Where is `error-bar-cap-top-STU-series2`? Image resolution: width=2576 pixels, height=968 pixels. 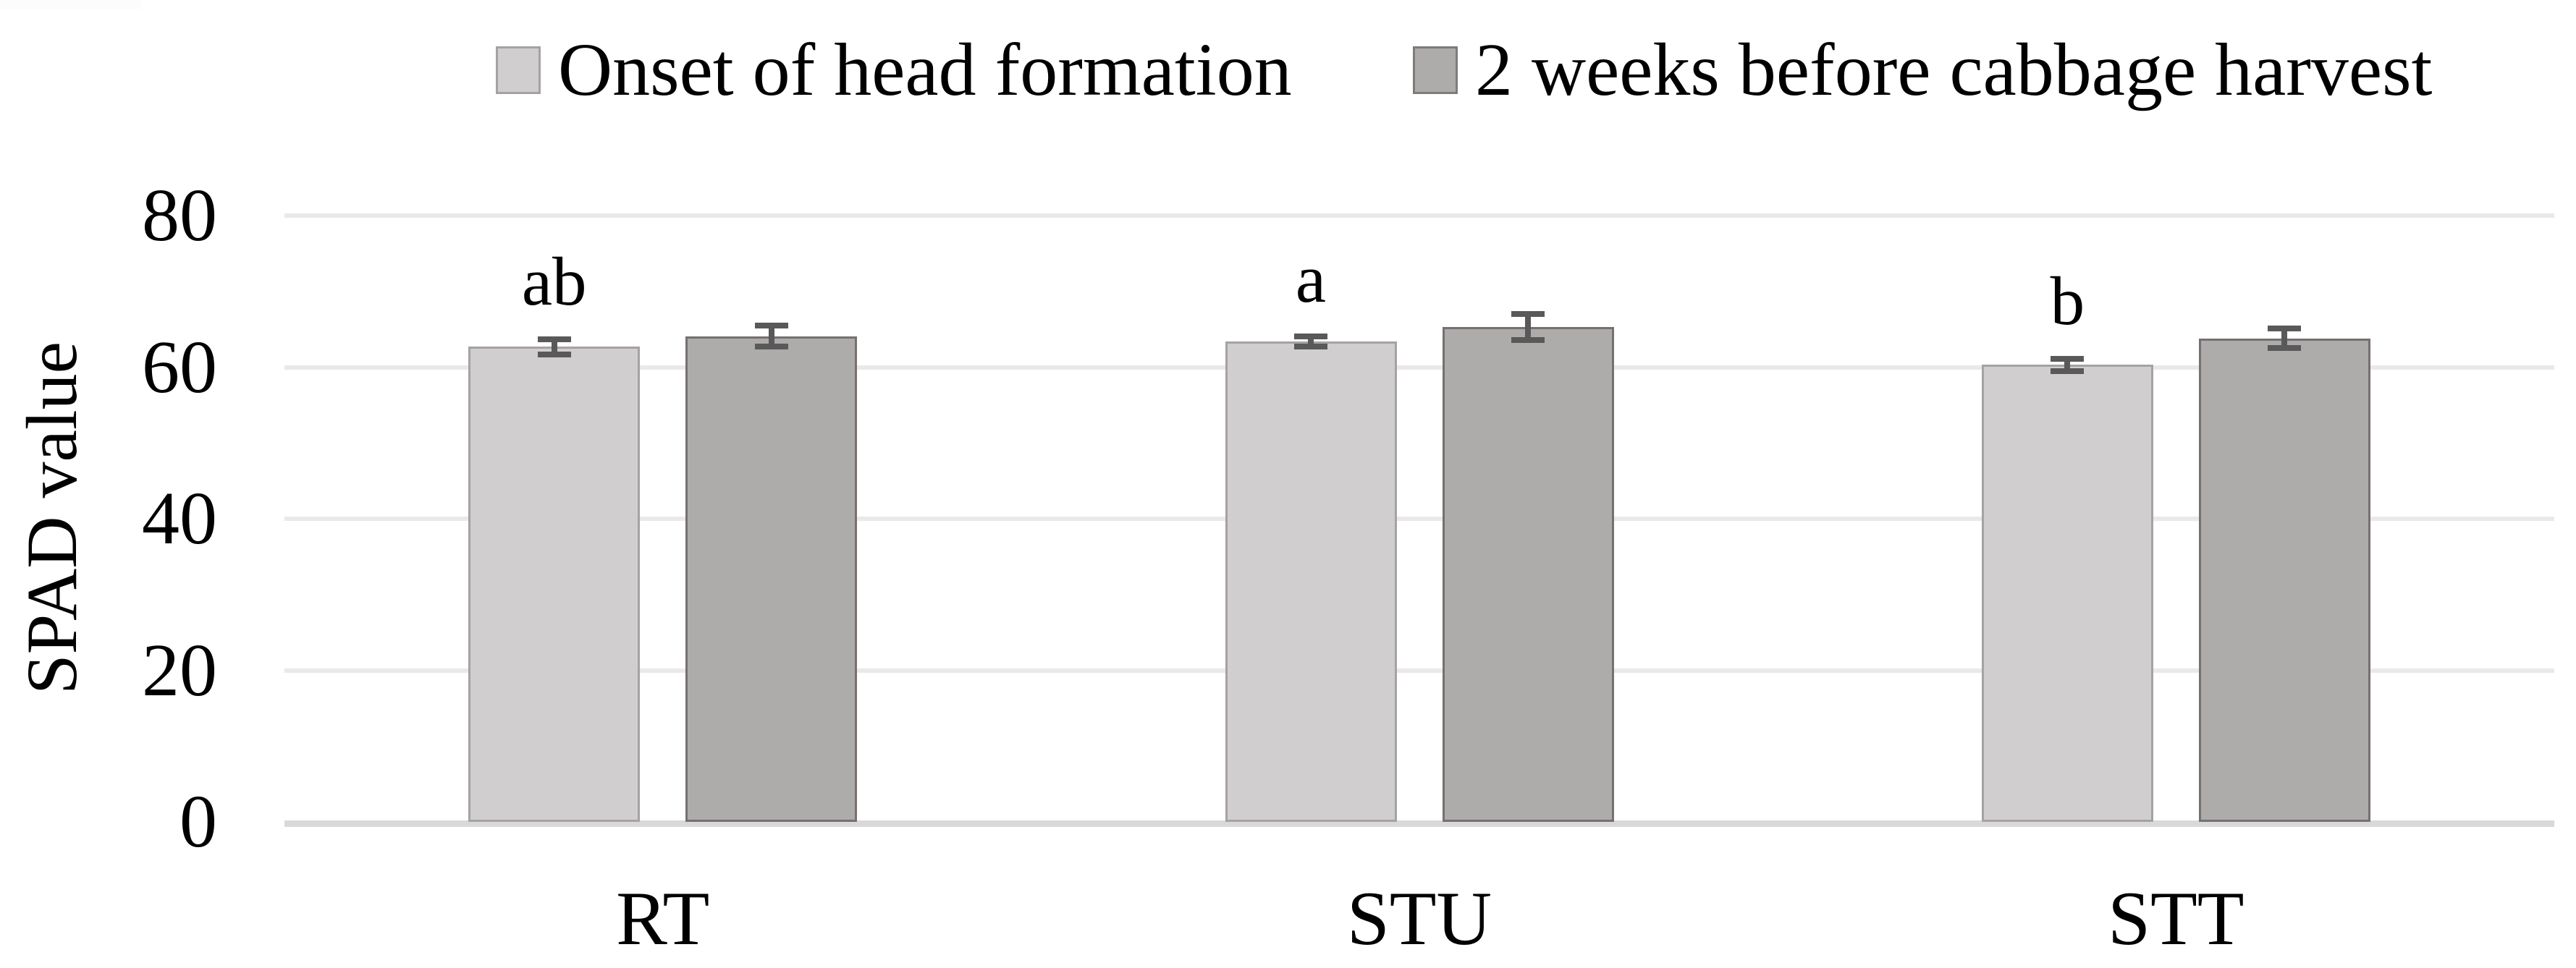
error-bar-cap-top-STU-series2 is located at coordinates (1528, 315).